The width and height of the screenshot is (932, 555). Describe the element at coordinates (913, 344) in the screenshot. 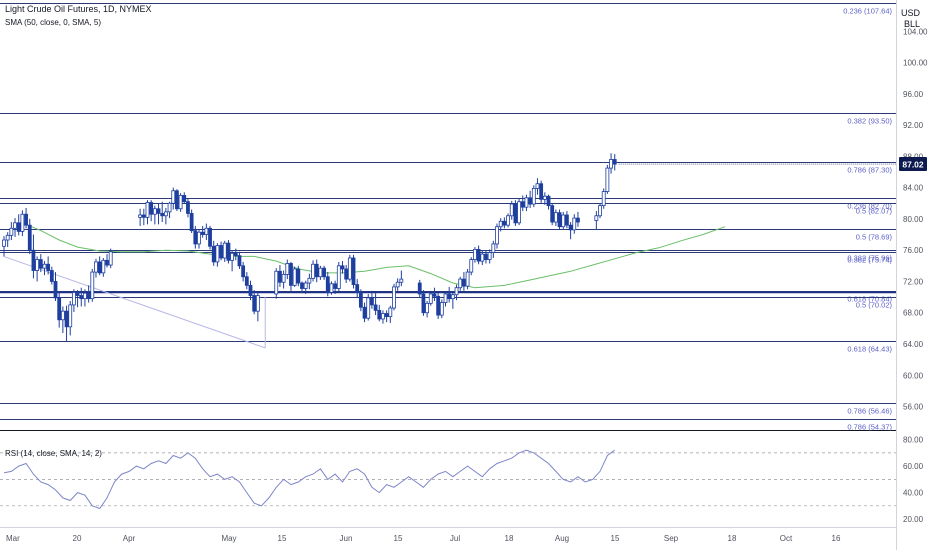

I see `price-tick-label: 64.00` at that location.